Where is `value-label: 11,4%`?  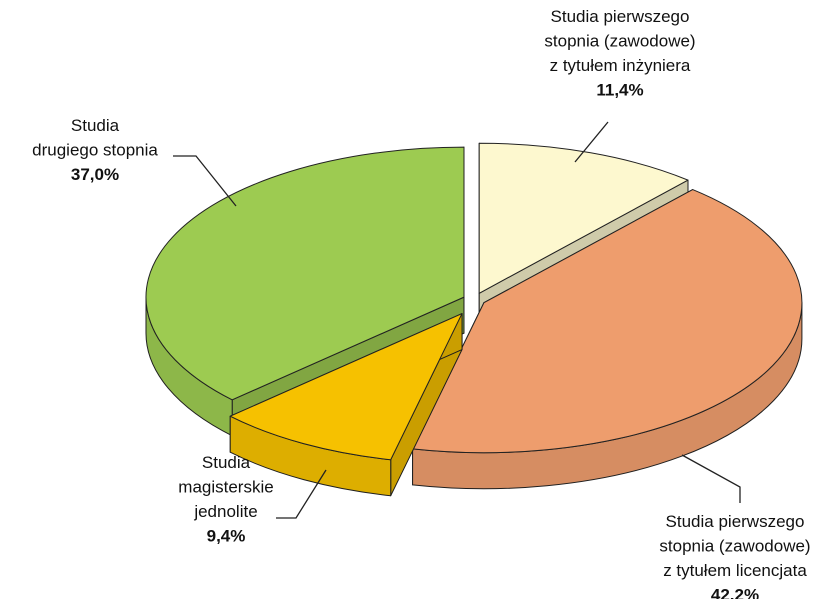
value-label: 11,4% is located at coordinates (619, 90).